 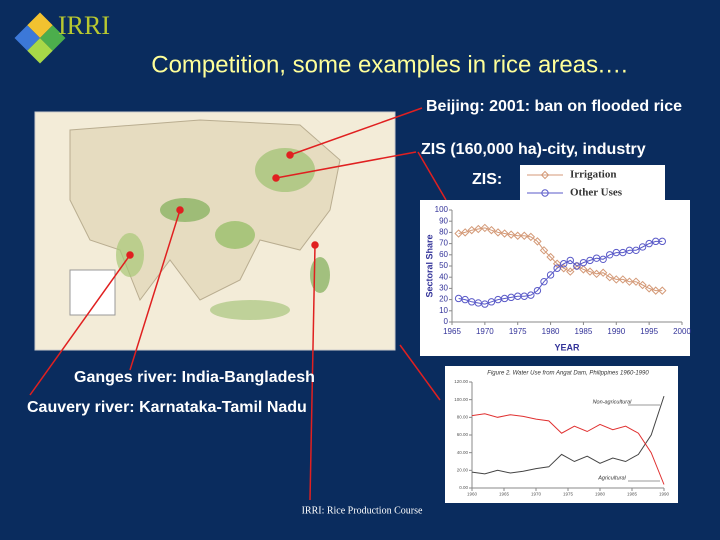 What do you see at coordinates (472, 494) in the screenshot?
I see `x-tick-label: 1960` at bounding box center [472, 494].